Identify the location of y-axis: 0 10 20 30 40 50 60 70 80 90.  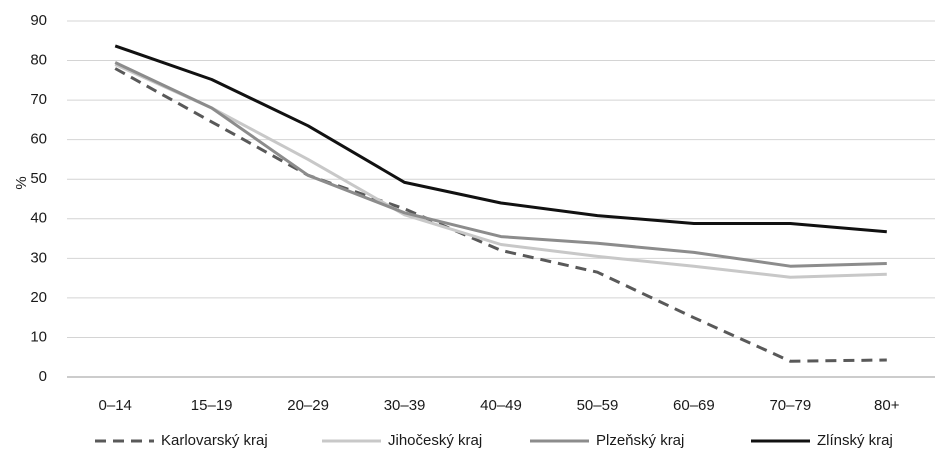
(38, 198).